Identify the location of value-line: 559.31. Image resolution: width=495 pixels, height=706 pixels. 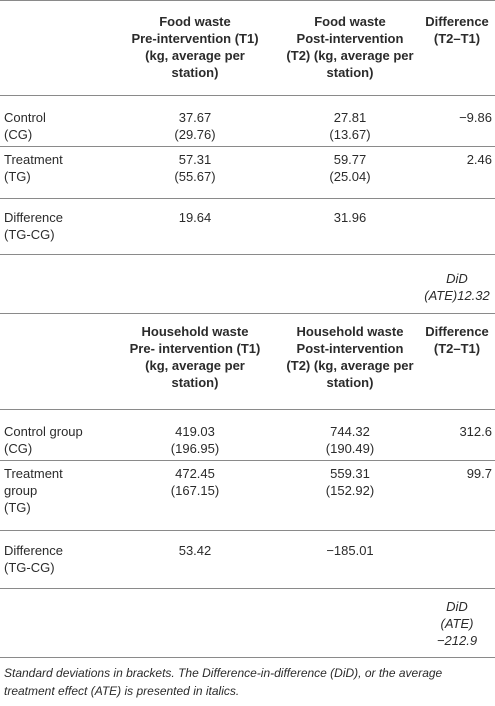
(350, 473).